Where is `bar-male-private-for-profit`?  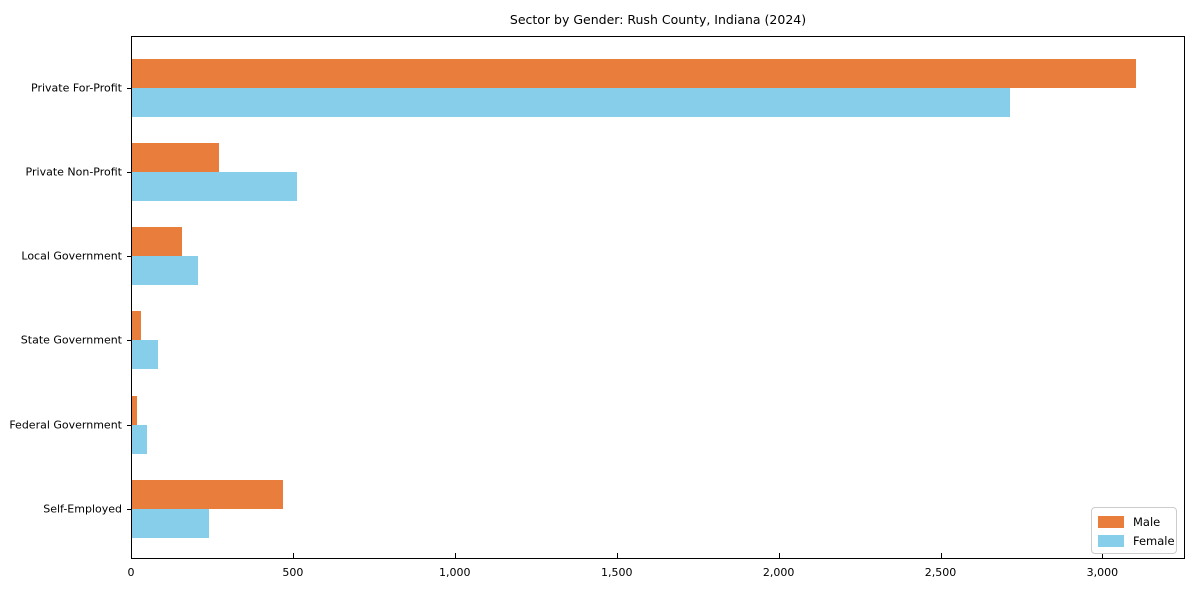
bar-male-private-for-profit is located at coordinates (634, 73).